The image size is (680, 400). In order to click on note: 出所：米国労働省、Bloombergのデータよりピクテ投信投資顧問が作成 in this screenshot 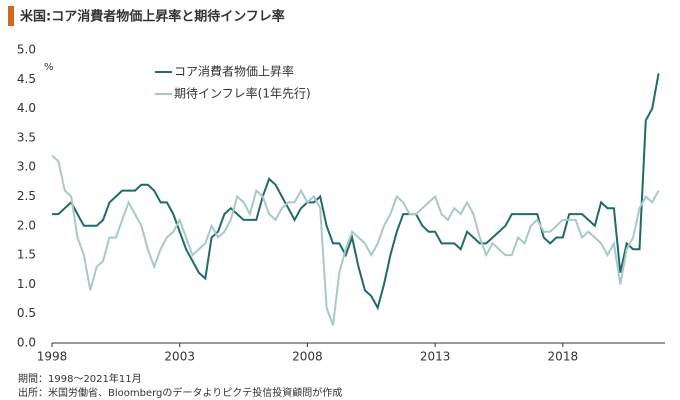, I will do `click(180, 392)`.